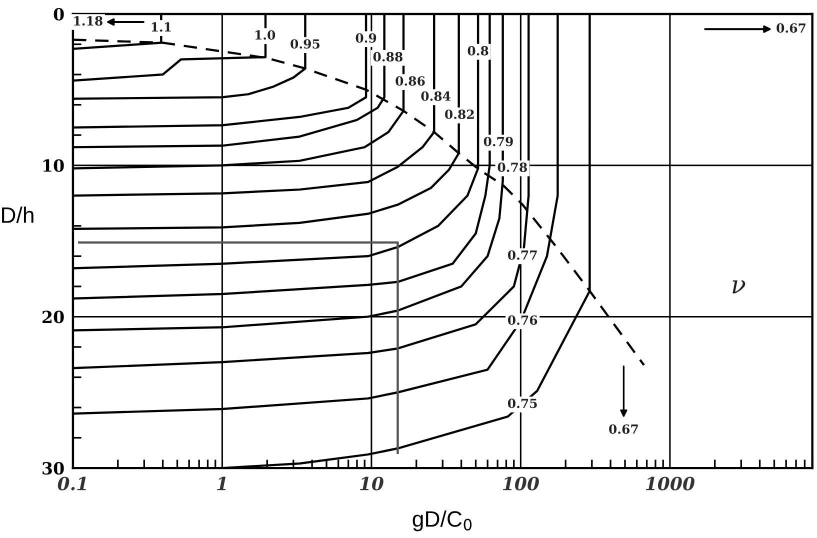 The width and height of the screenshot is (817, 538). I want to click on x-tick-label: 1, so click(221, 483).